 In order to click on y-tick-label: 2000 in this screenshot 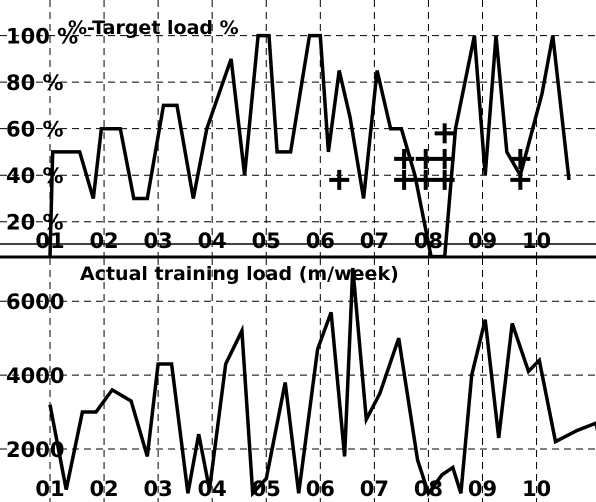, I will do `click(35, 450)`.